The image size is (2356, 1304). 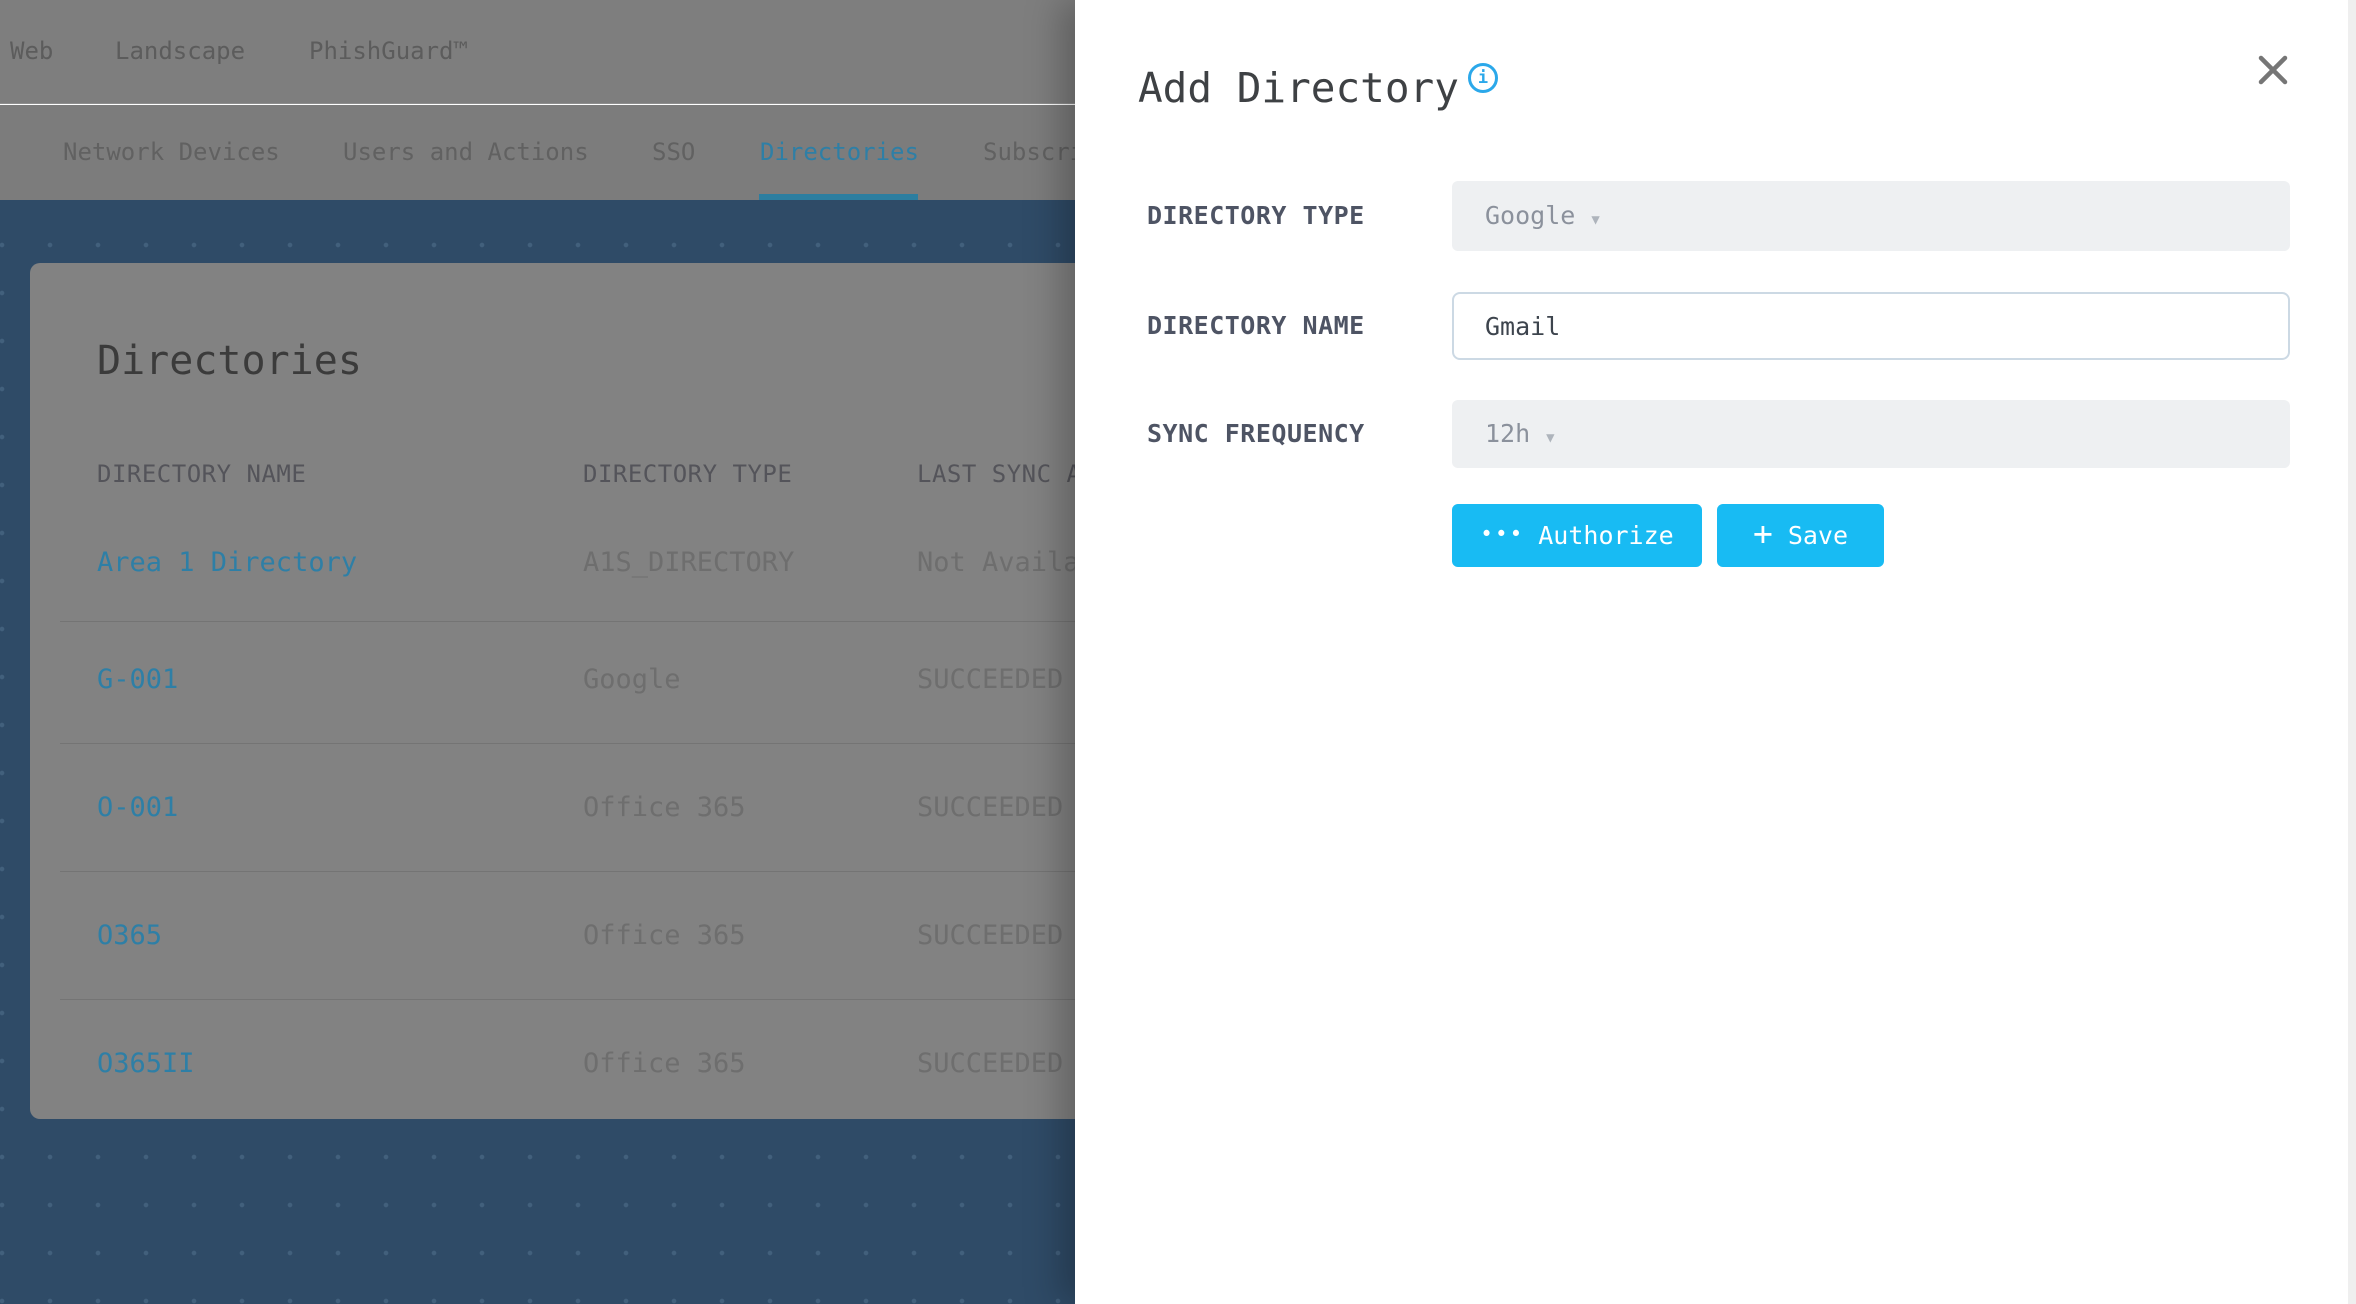 I want to click on nav-item-web: Web, so click(x=32, y=51).